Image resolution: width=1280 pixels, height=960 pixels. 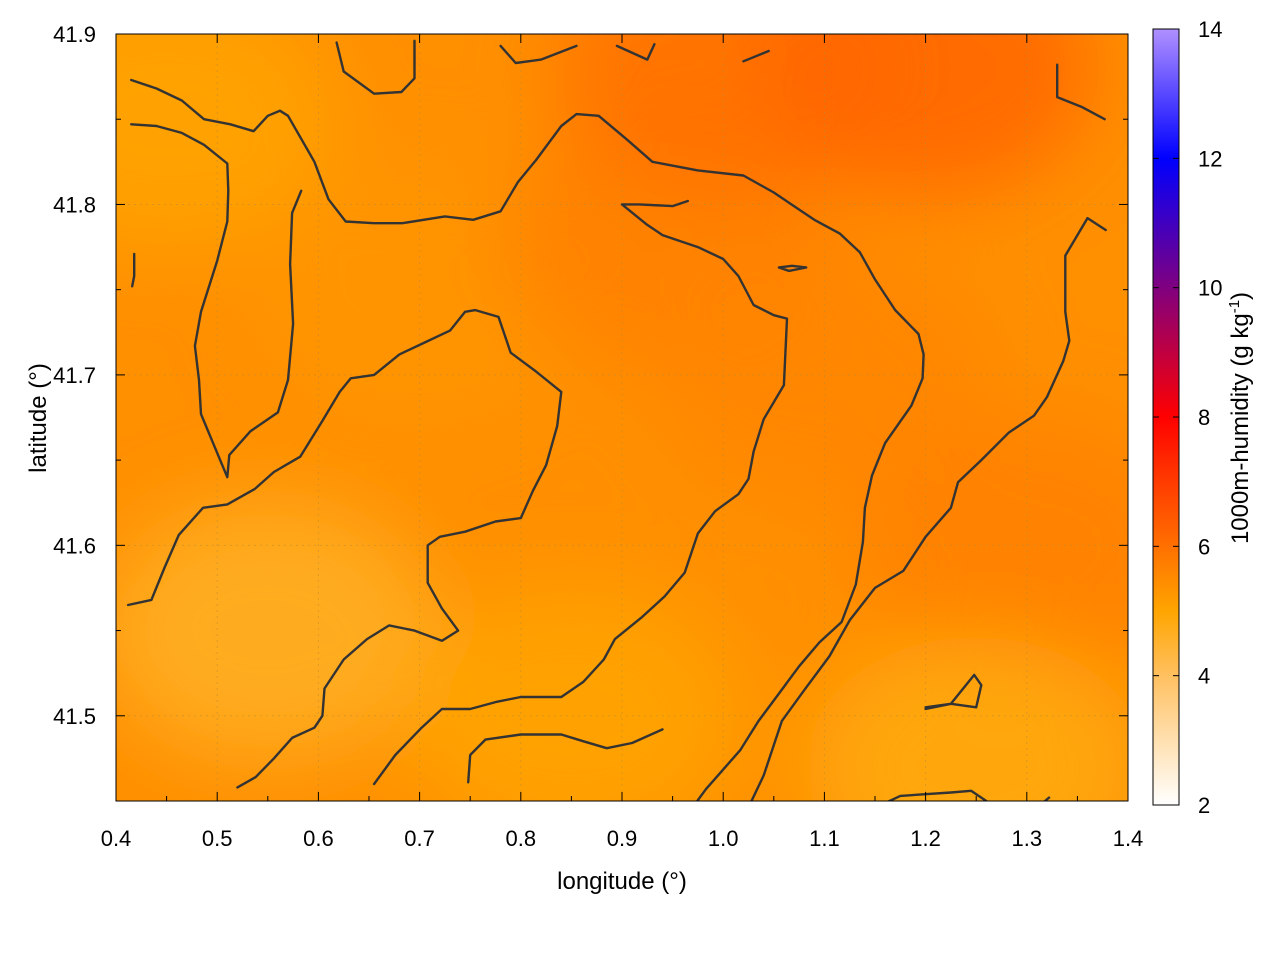 I want to click on colorbar-tick-label: 12, so click(x=1210, y=158).